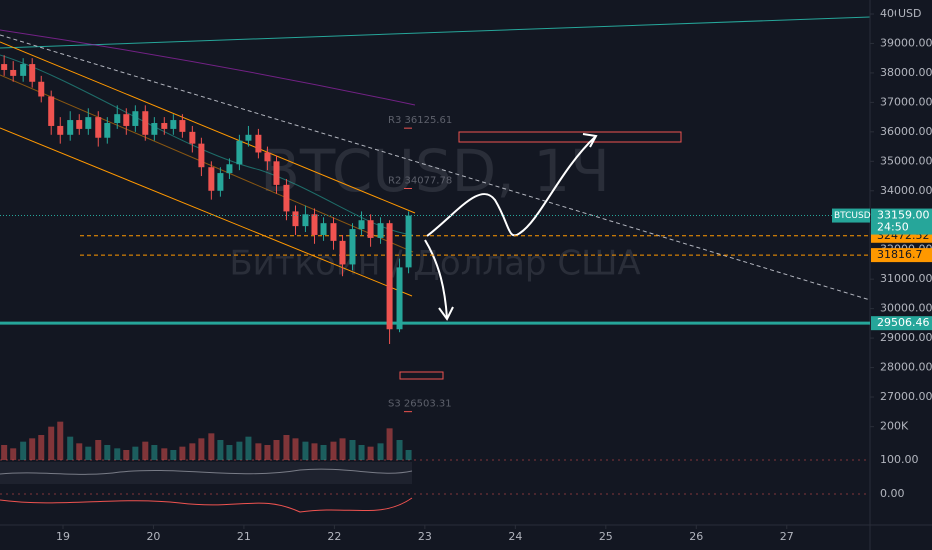 This screenshot has width=932, height=550. I want to click on y-tick-label: 27000.00, so click(906, 396).